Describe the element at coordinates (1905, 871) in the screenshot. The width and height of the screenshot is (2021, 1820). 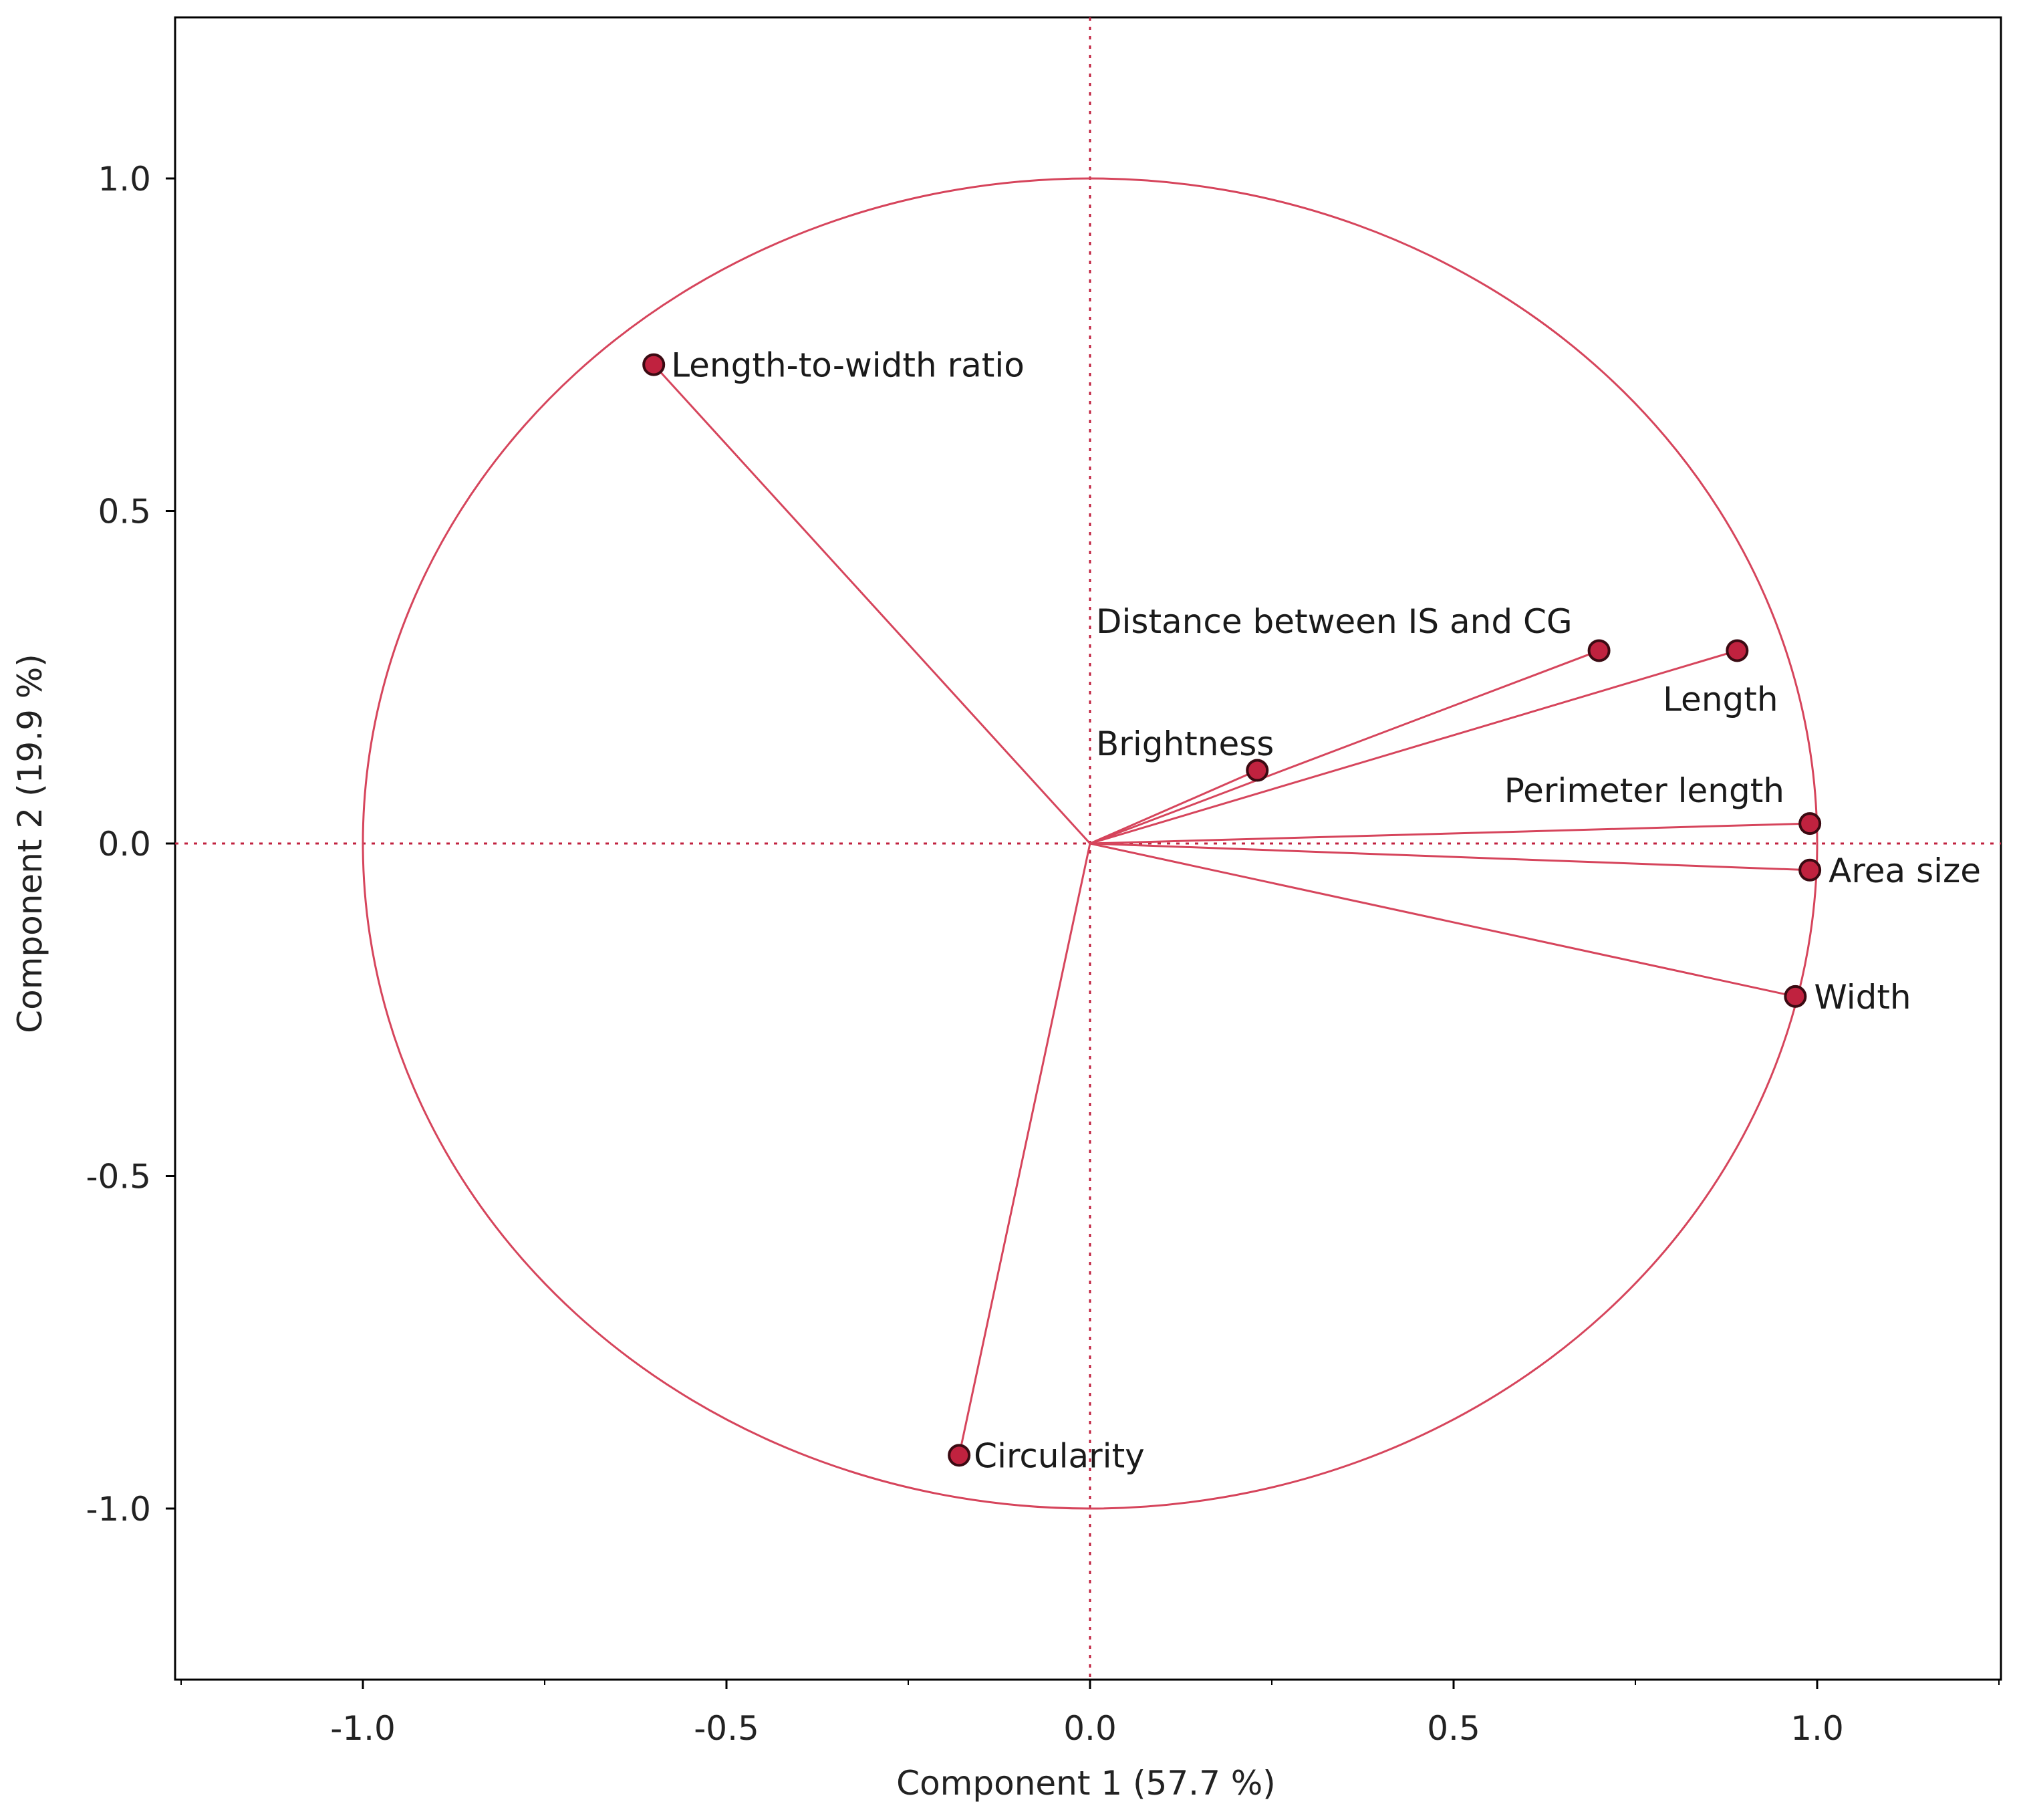
I see `loading-label-area-size: Area size` at that location.